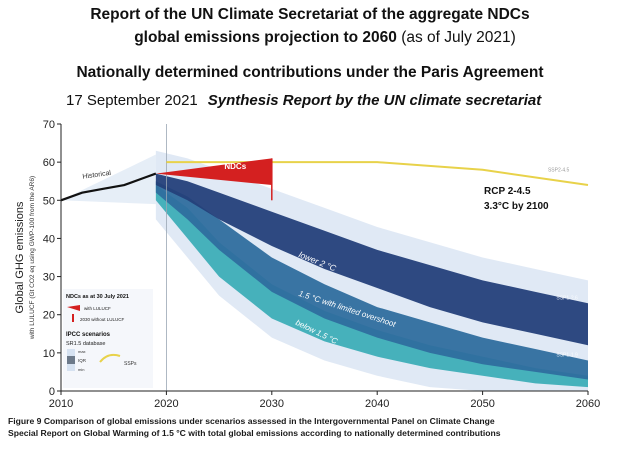  Describe the element at coordinates (71, 360) in the screenshot. I see `legend-iqr-swatch` at that location.